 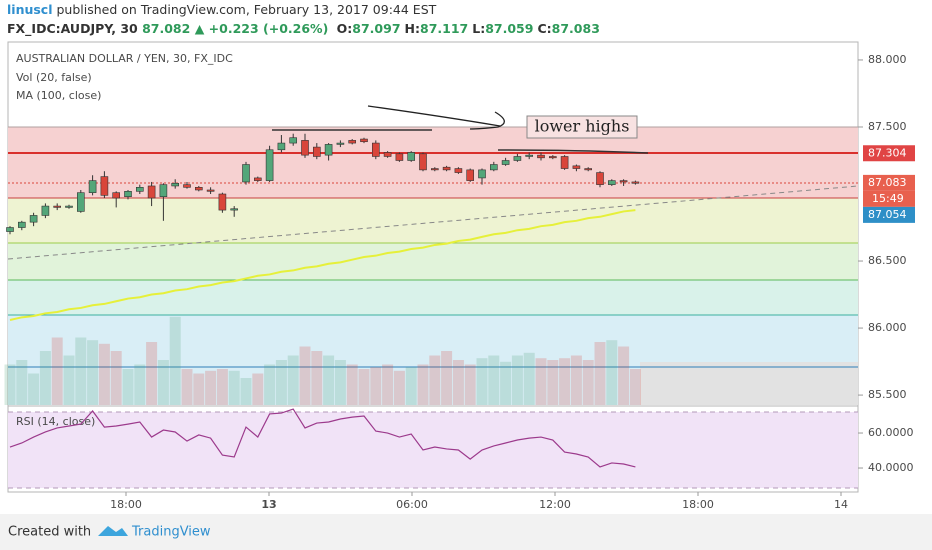 What do you see at coordinates (544, 28) in the screenshot?
I see `ohlc-label: C:` at bounding box center [544, 28].